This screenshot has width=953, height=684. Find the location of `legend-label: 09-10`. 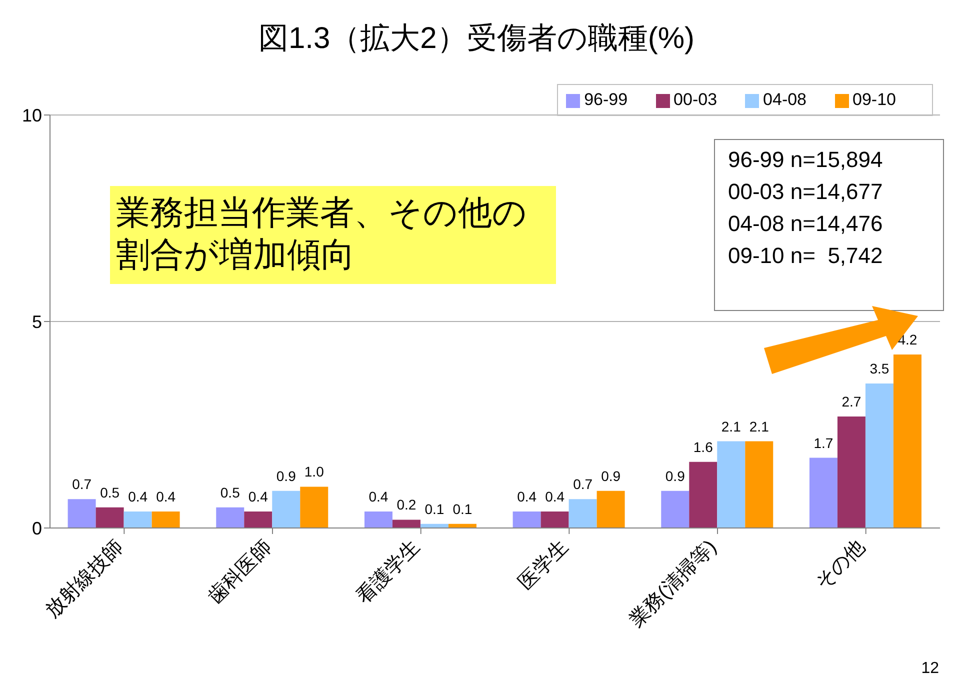

legend-label: 09-10 is located at coordinates (874, 99).